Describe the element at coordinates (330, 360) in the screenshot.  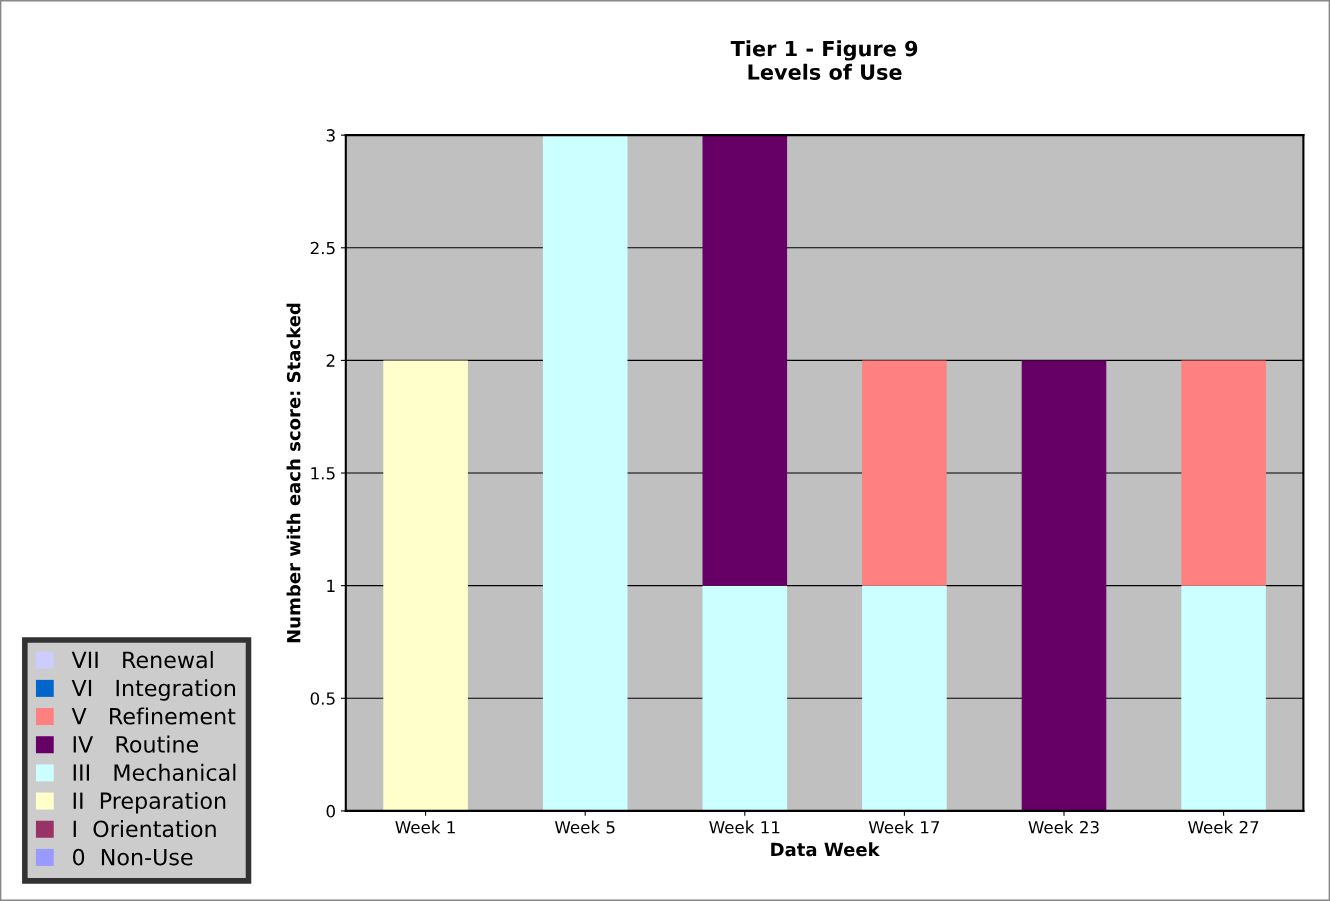
I see `y-tick-label: 2` at that location.